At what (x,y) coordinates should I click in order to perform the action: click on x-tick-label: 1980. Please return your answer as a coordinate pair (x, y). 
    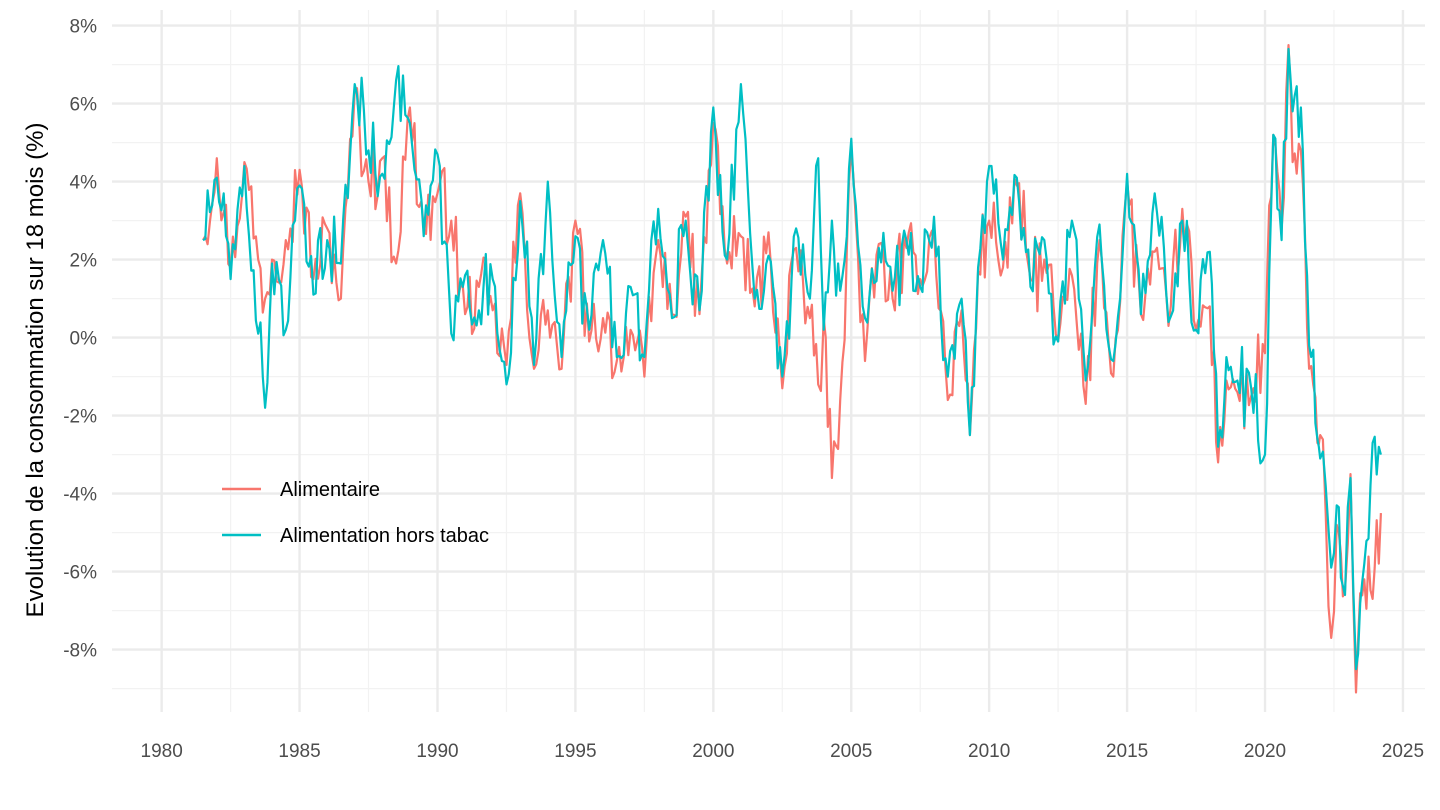
    Looking at the image, I should click on (162, 751).